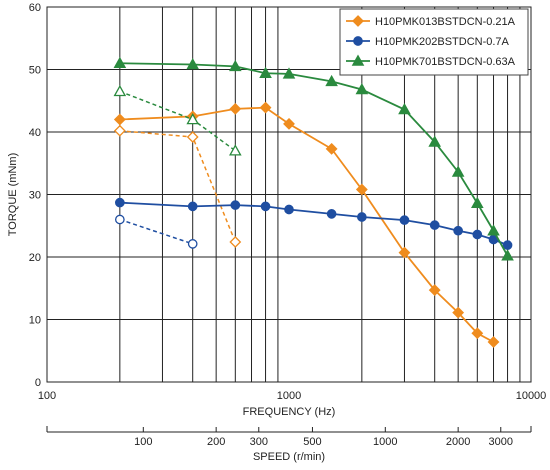  I want to click on speed-tick-label: 1000, so click(385, 442).